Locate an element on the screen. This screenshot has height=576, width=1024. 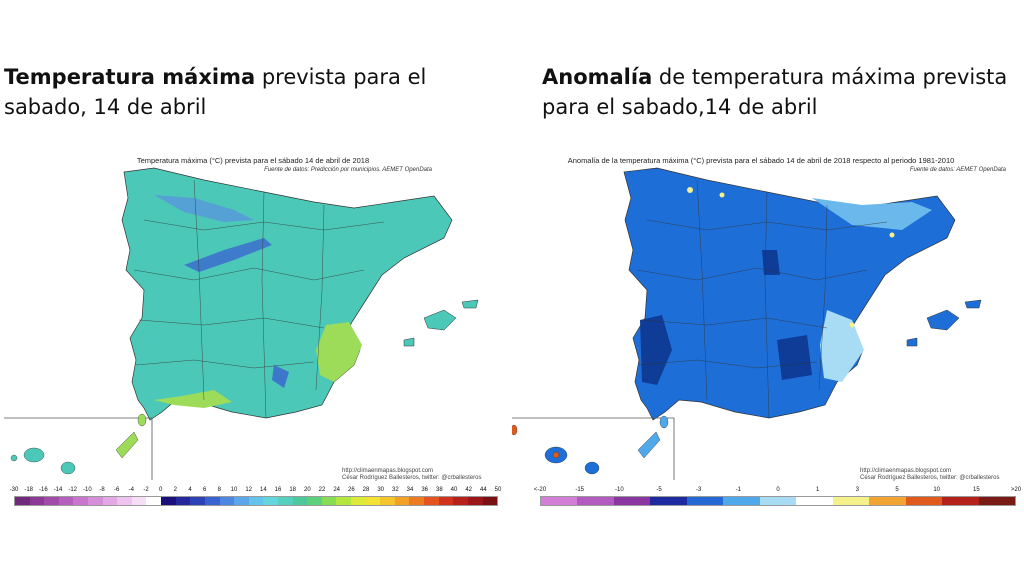
legend-tick-label: 28 is located at coordinates (366, 490).